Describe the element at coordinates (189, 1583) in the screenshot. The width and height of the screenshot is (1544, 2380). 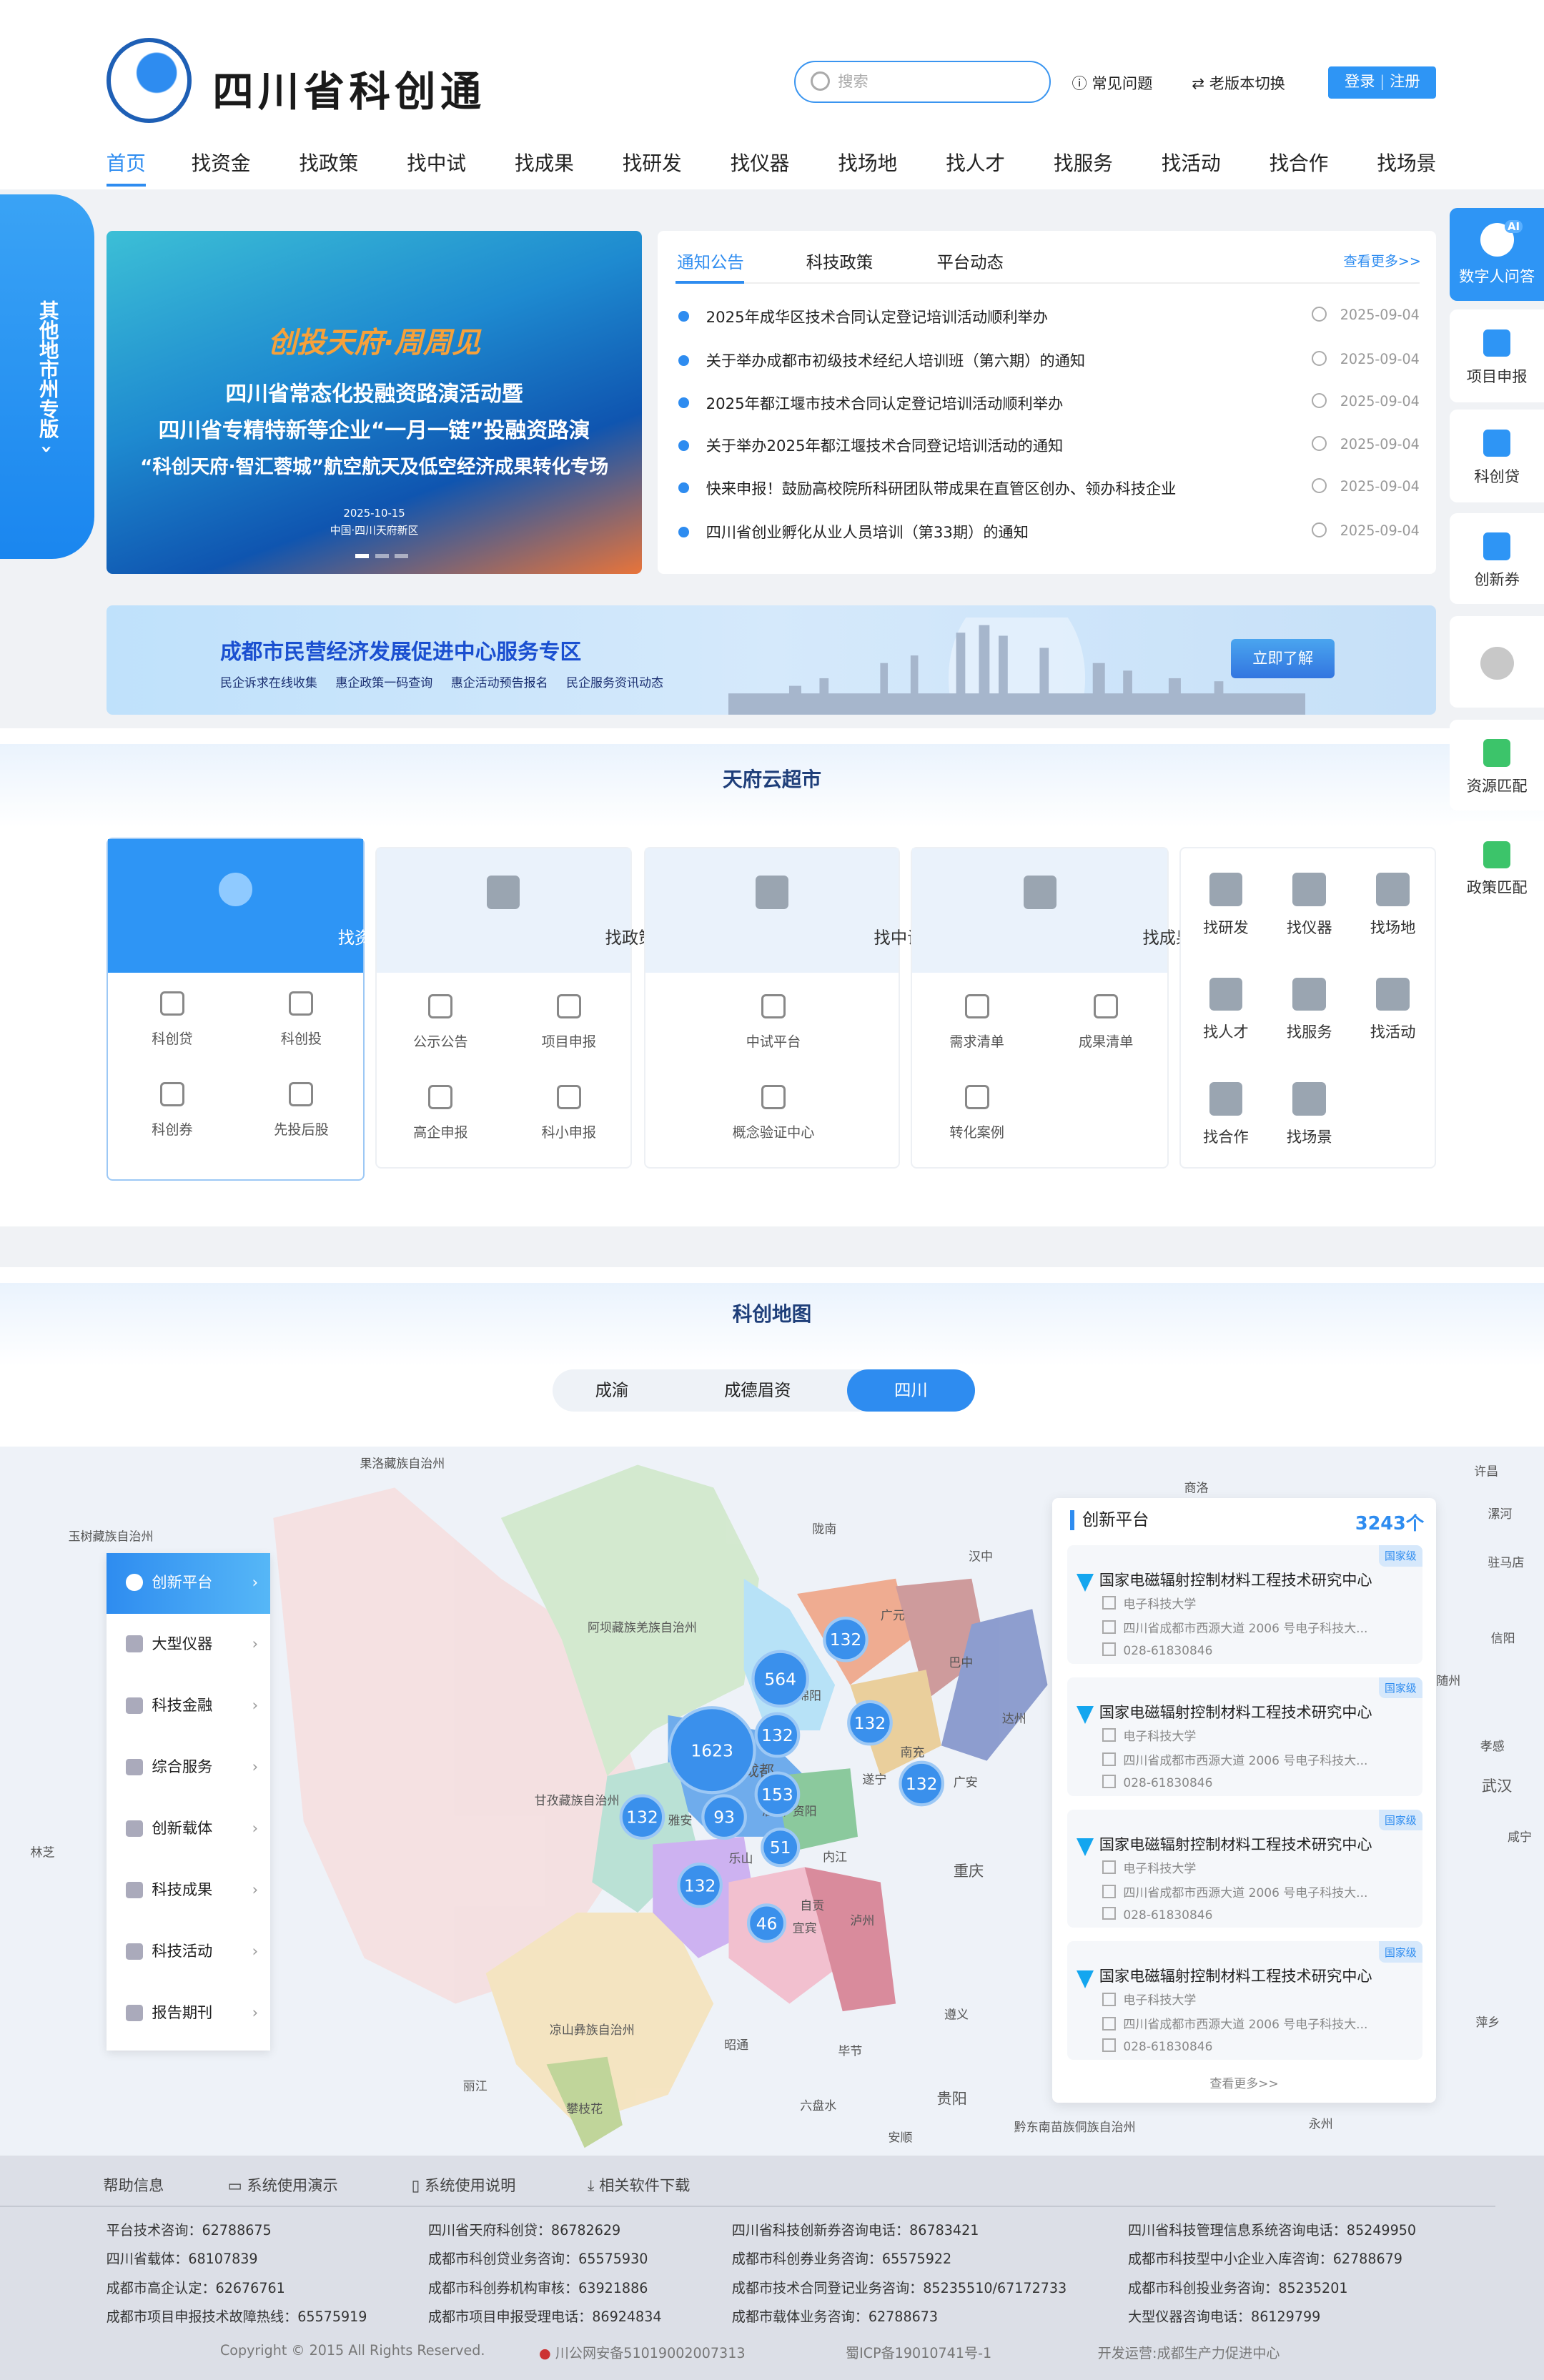
I see `map-menu-item: 创新平台 ›` at that location.